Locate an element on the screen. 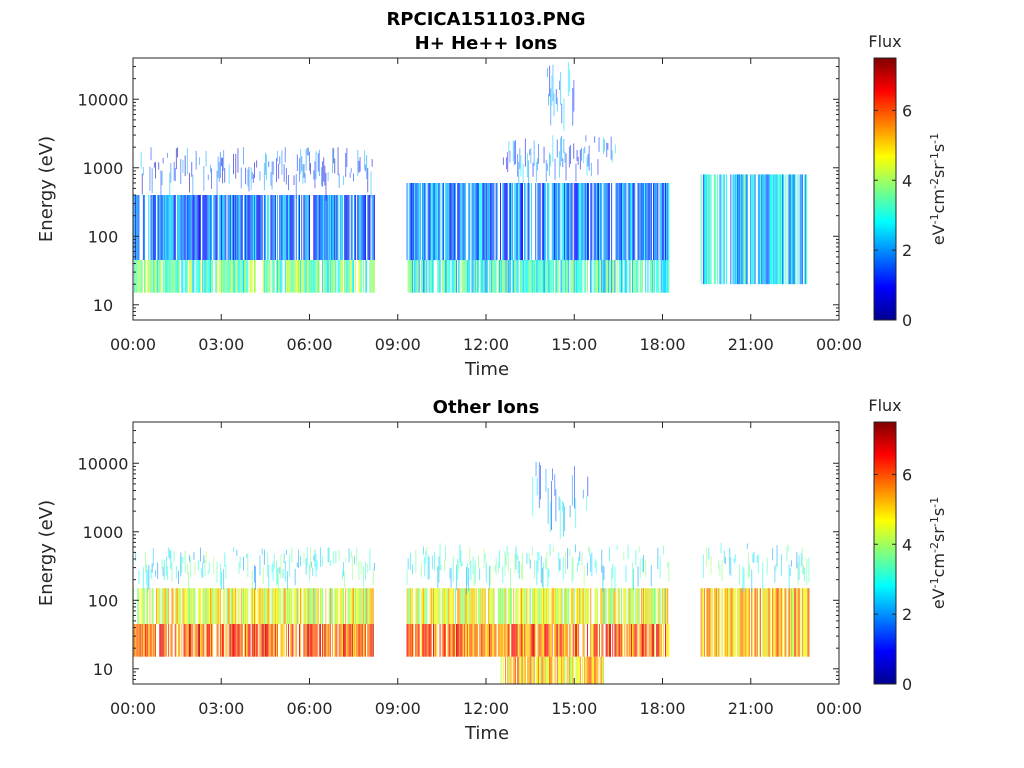 This screenshot has height=768, width=1024. figure-filename: RPCICA151103.PNG is located at coordinates (485, 19).